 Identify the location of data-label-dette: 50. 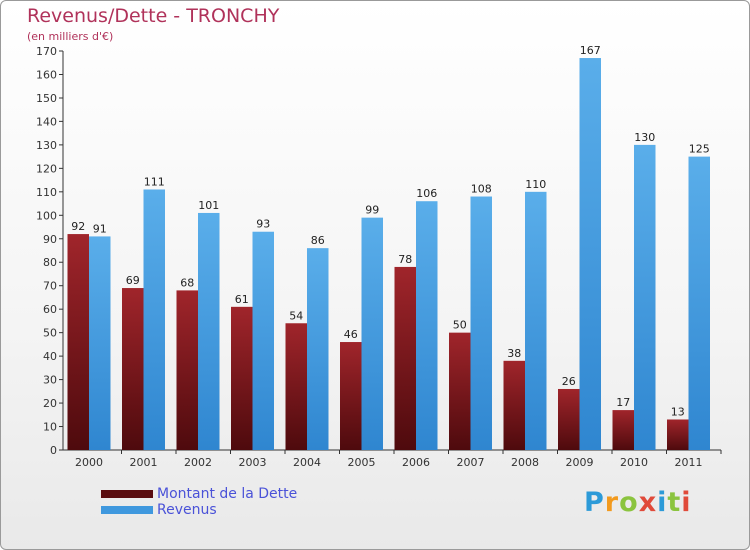
(460, 325).